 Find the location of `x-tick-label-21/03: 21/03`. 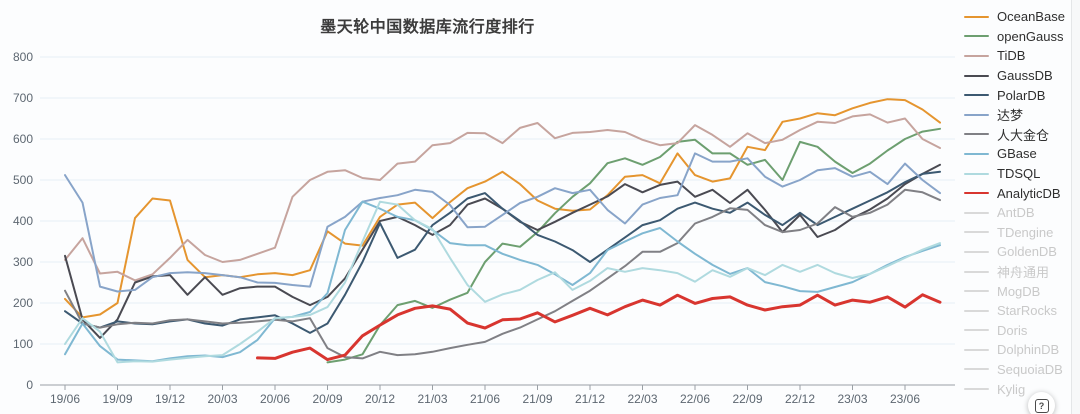

x-tick-label-21/03: 21/03 is located at coordinates (432, 399).